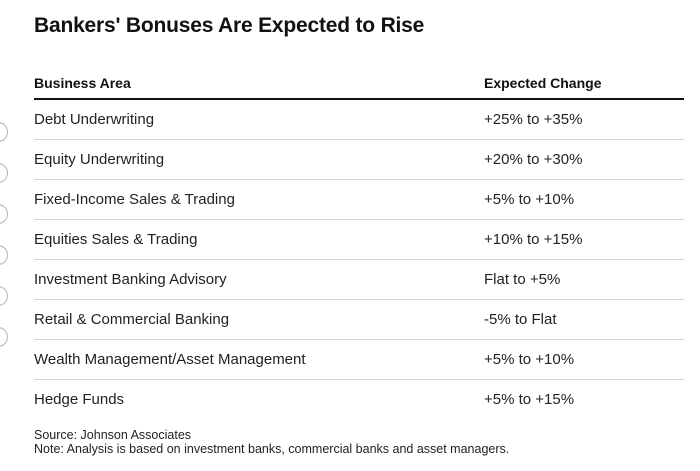 The width and height of the screenshot is (700, 471). Describe the element at coordinates (94, 119) in the screenshot. I see `business-area-cell: Debt Underwriting` at that location.